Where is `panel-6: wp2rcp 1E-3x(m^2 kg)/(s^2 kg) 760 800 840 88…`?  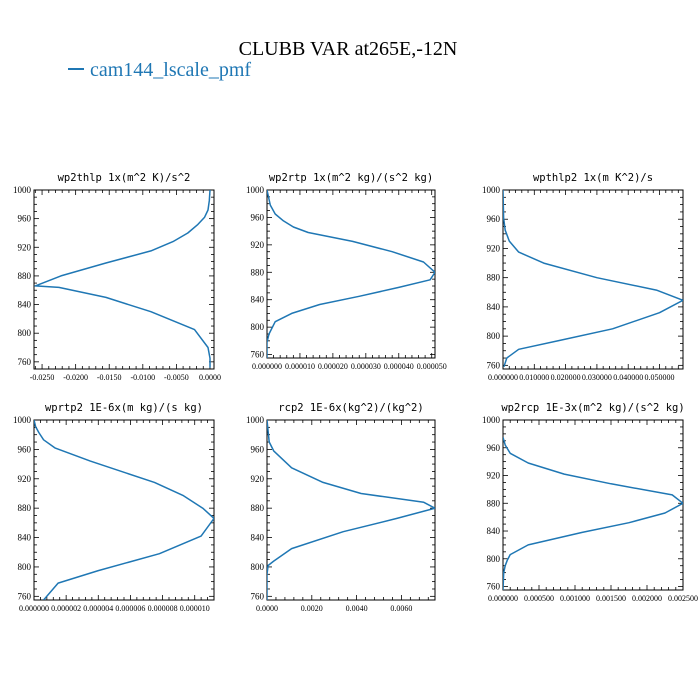 panel-6: wp2rcp 1E-3x(m^2 kg)/(s^2 kg) 760 800 840 88… is located at coordinates (590, 502).